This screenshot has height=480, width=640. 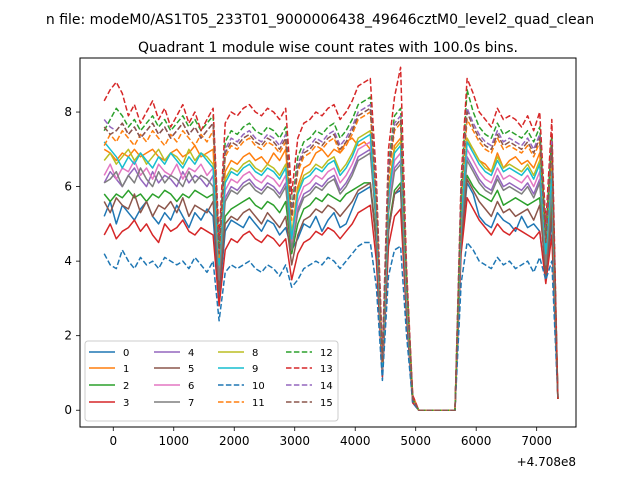 What do you see at coordinates (173, 441) in the screenshot?
I see `x-tick-label: 1000` at bounding box center [173, 441].